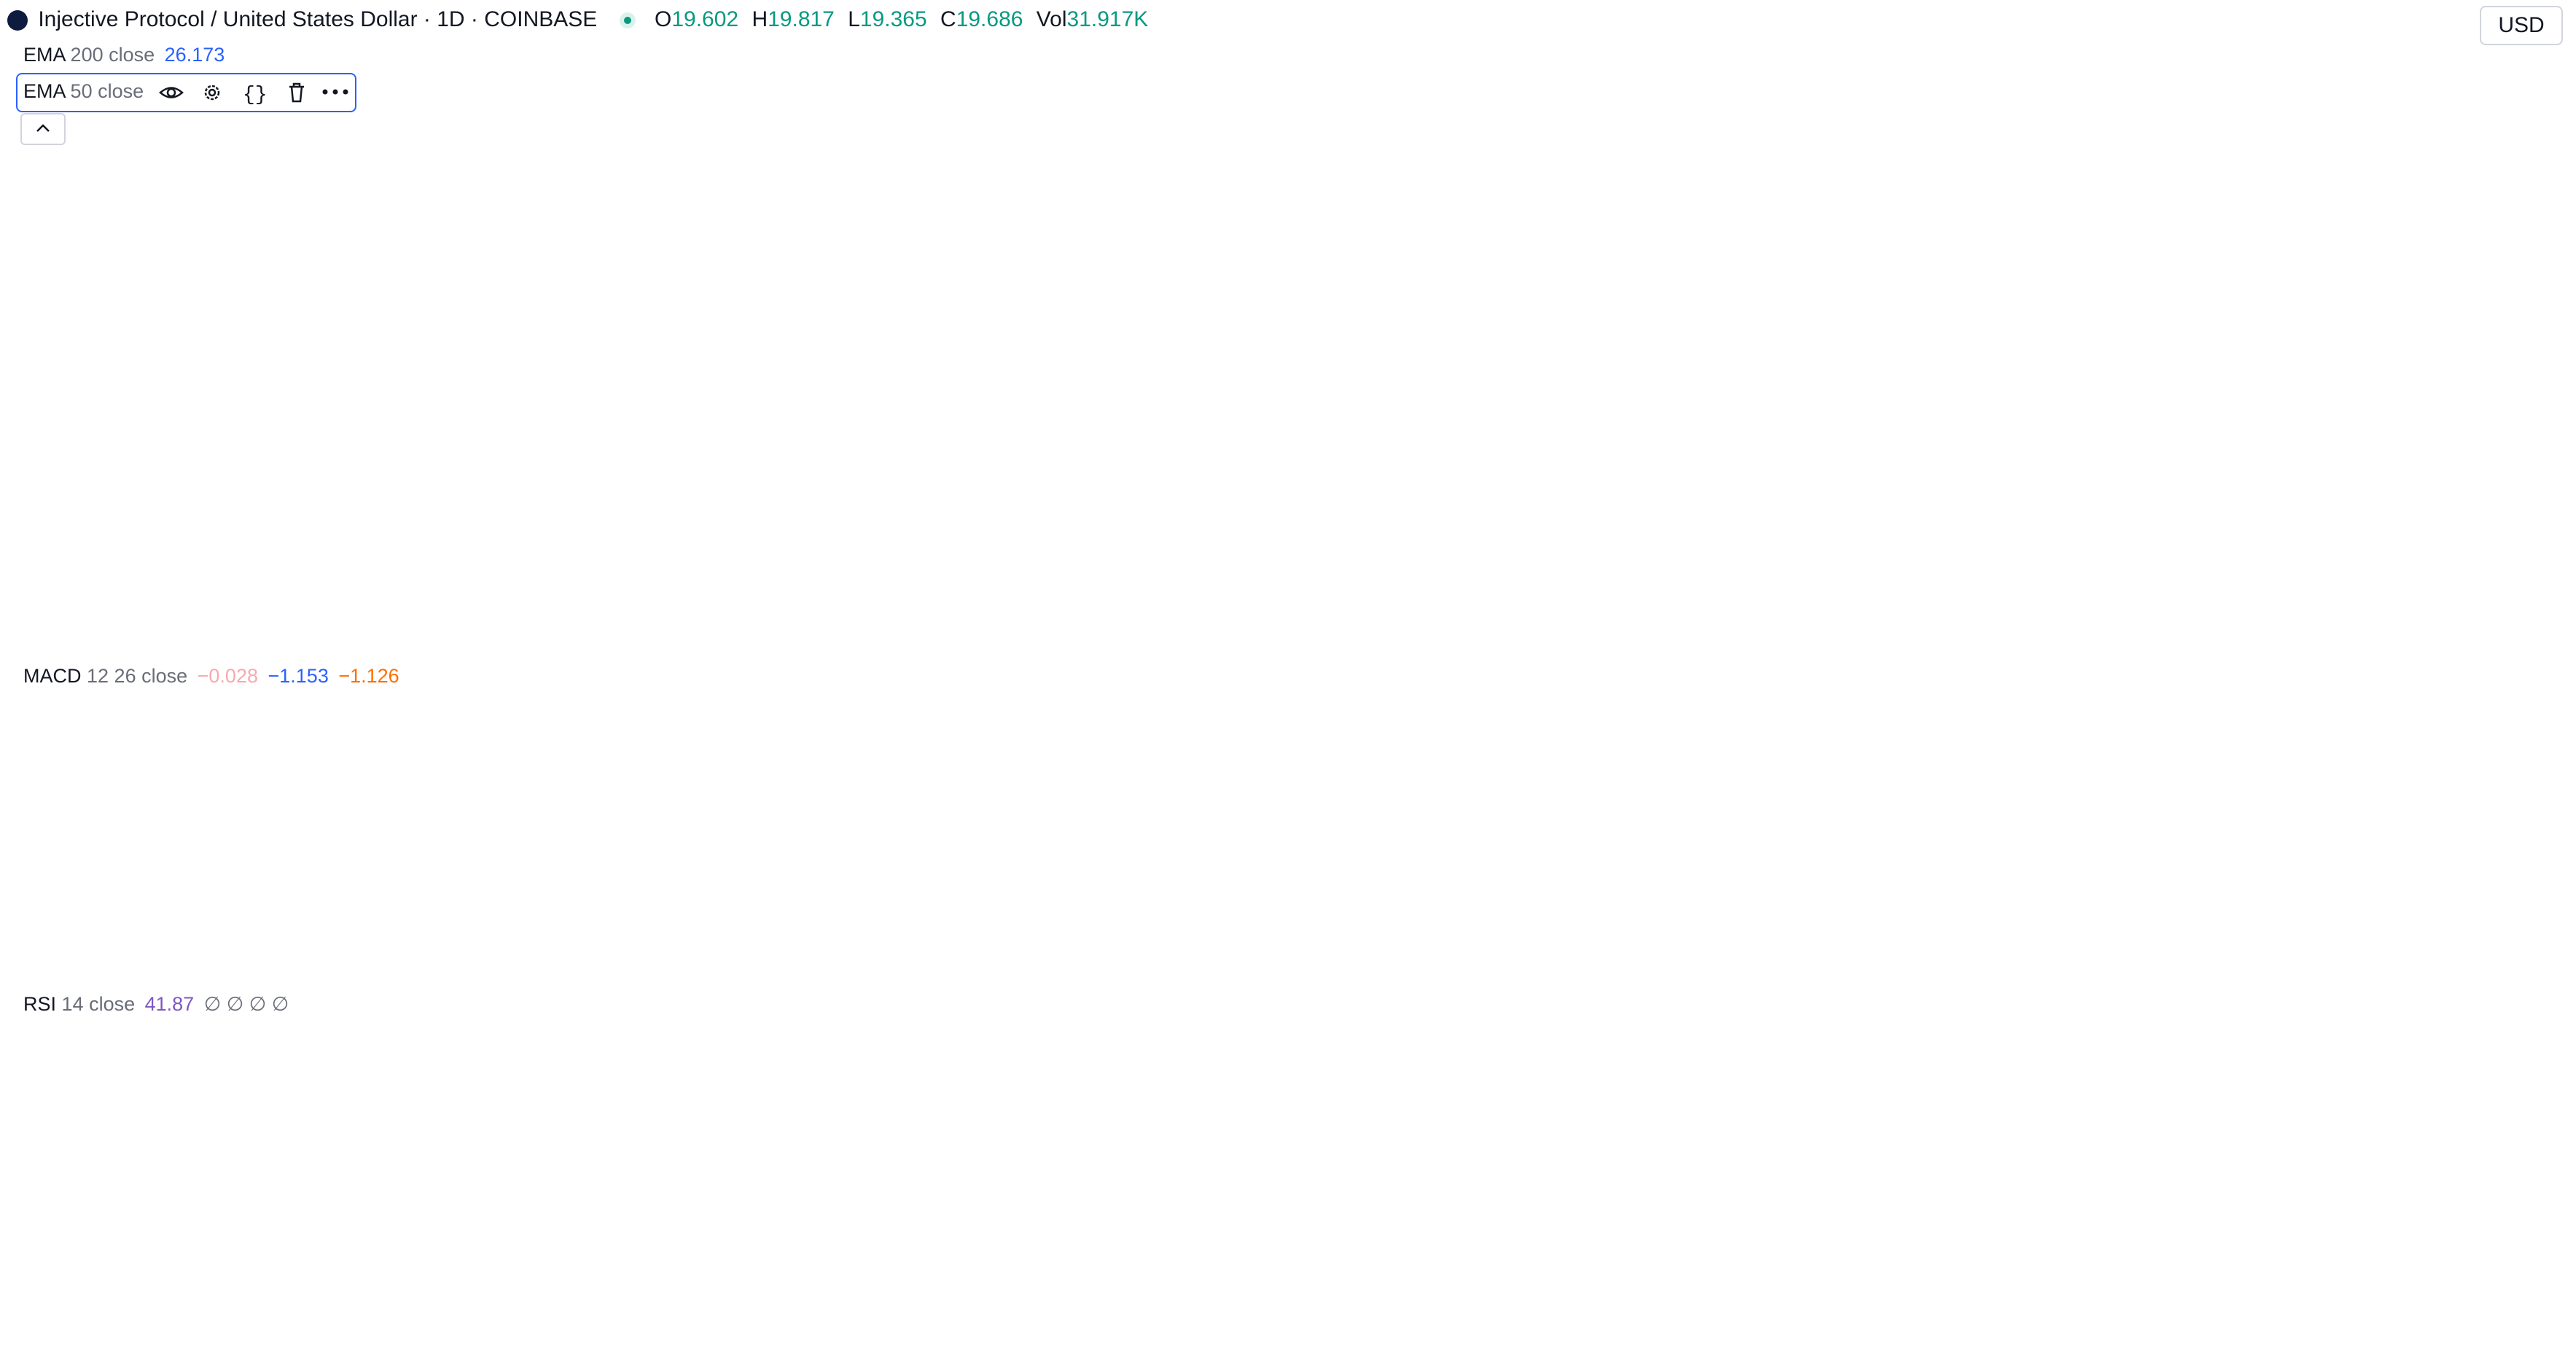 This screenshot has height=1362, width=2576. What do you see at coordinates (38, 1334) in the screenshot?
I see `time-tick-label: Jun` at bounding box center [38, 1334].